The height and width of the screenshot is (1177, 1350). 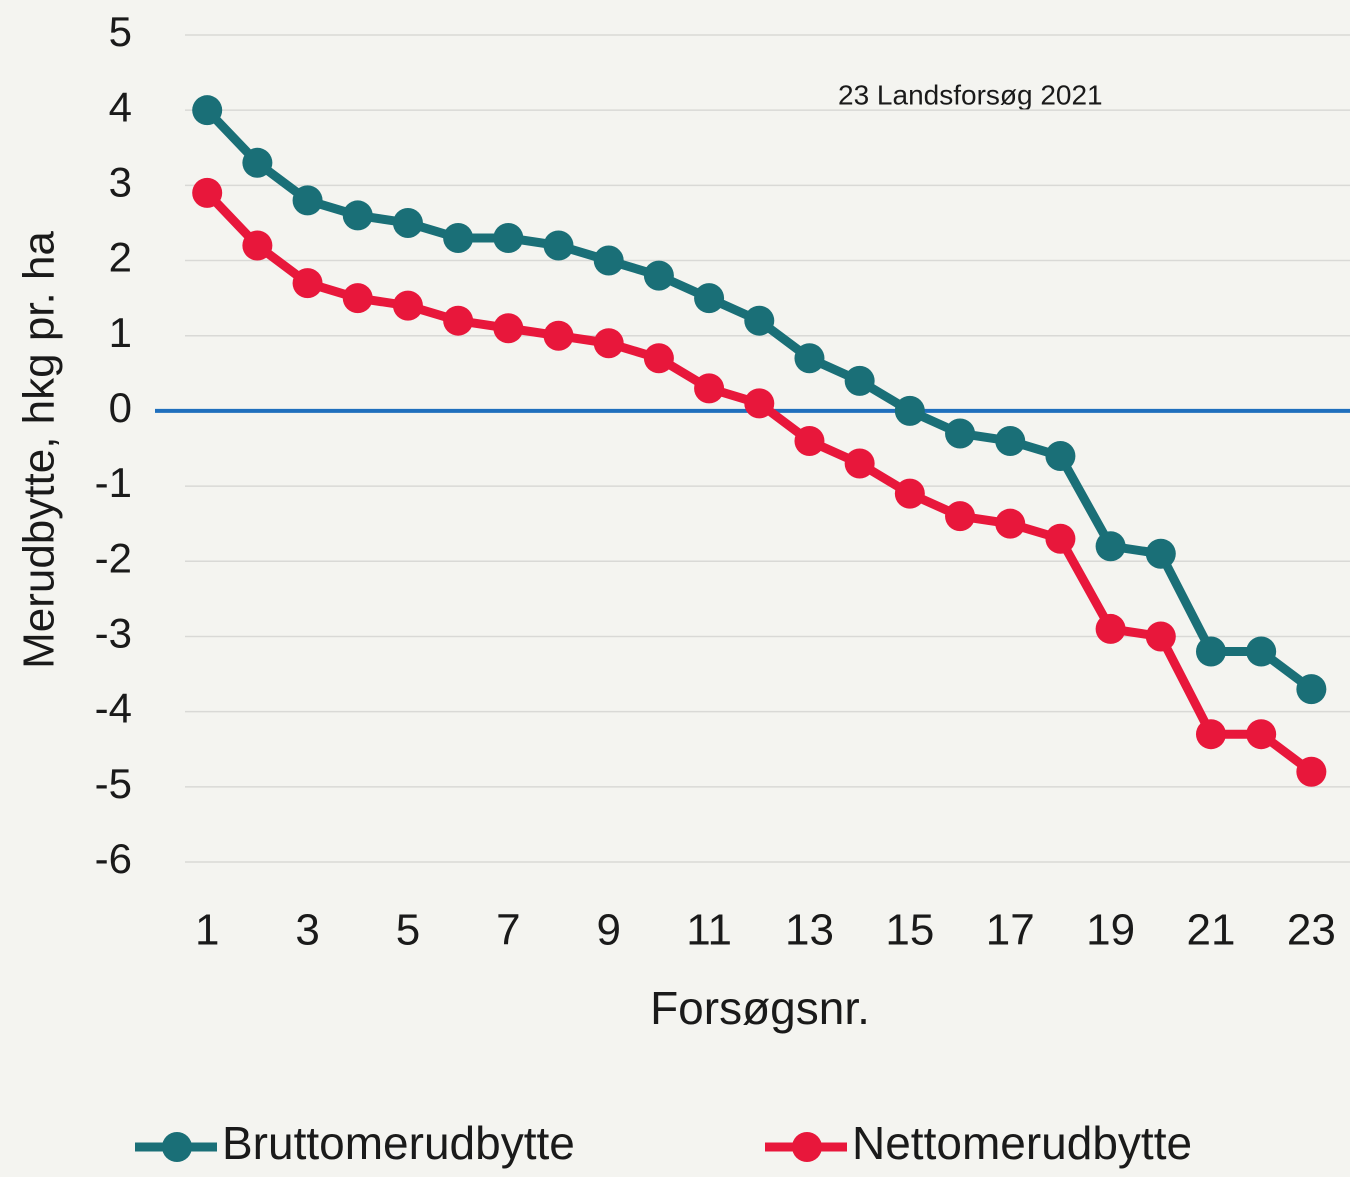 What do you see at coordinates (39, 450) in the screenshot?
I see `y-axis-label: Merudbytte, hkg pr. ha` at bounding box center [39, 450].